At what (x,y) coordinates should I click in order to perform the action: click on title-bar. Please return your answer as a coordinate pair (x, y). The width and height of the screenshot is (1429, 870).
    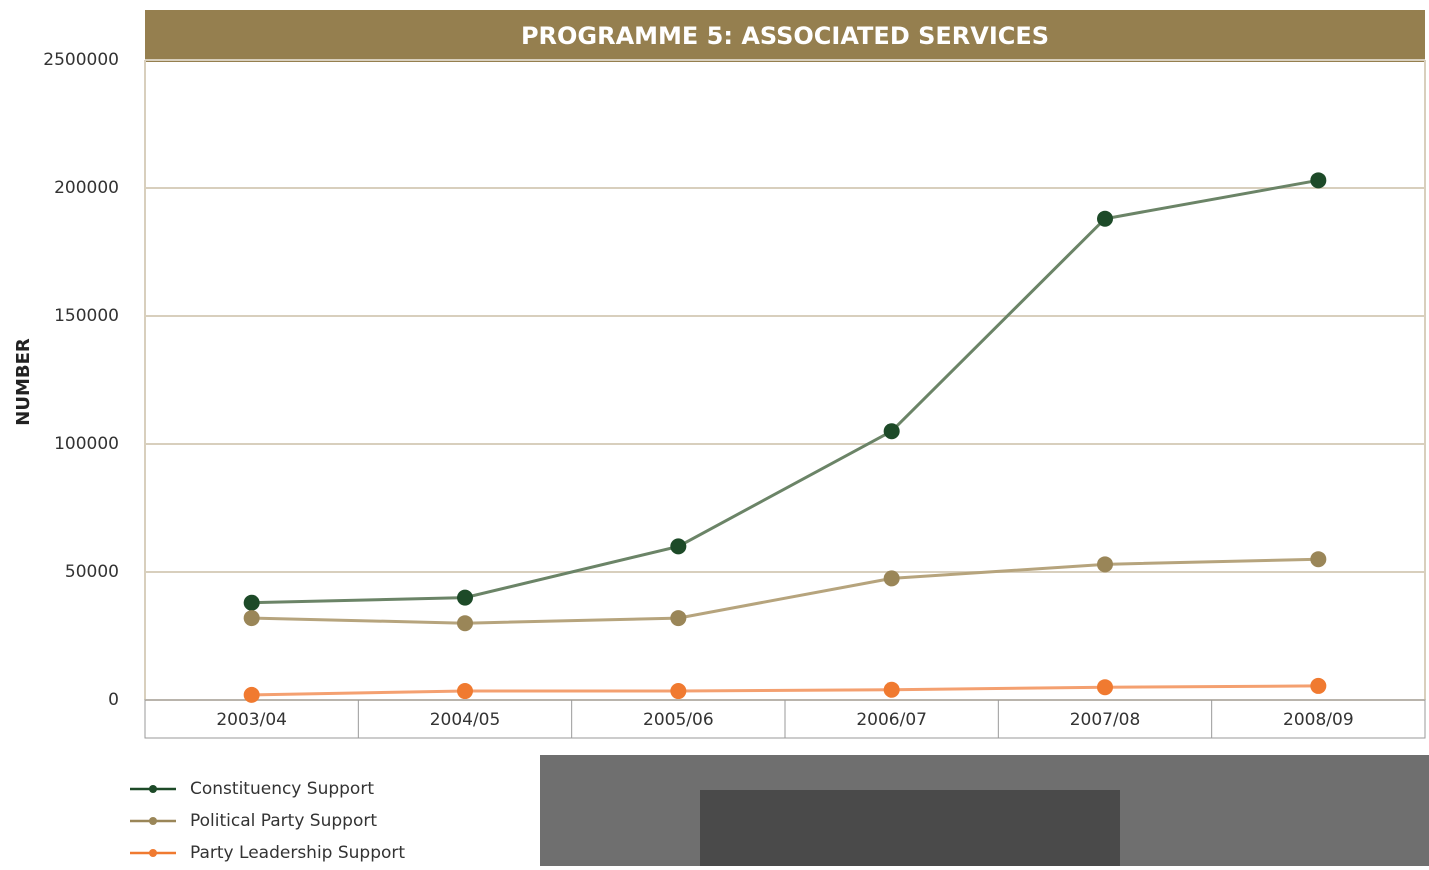
    Looking at the image, I should click on (785, 36).